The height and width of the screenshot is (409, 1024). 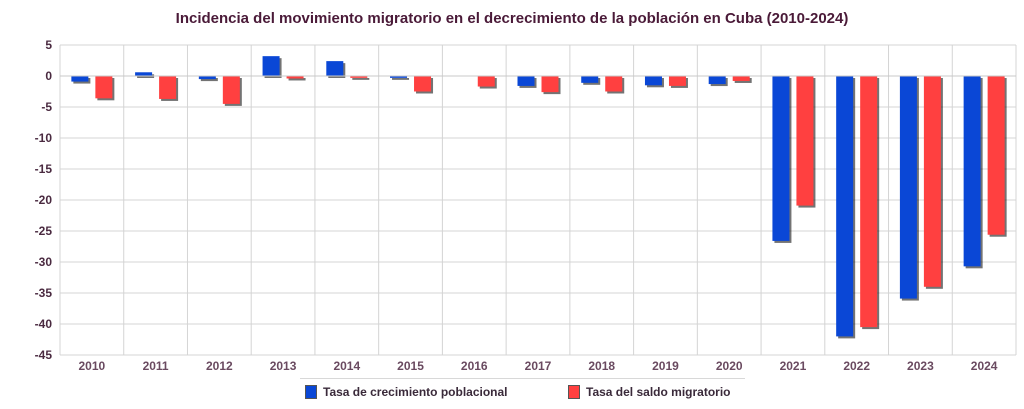 What do you see at coordinates (44, 138) in the screenshot?
I see `y-tick-label: -10` at bounding box center [44, 138].